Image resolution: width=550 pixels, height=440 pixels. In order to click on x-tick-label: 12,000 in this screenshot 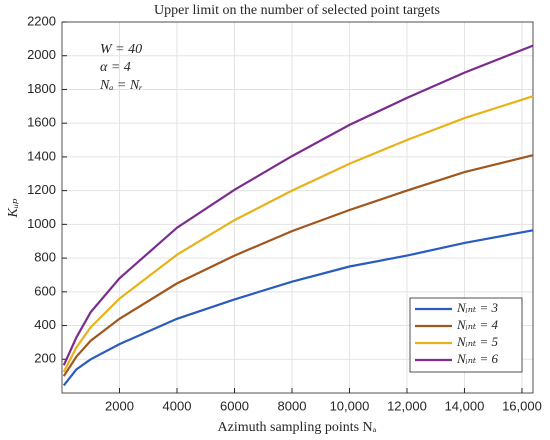, I will do `click(407, 405)`.